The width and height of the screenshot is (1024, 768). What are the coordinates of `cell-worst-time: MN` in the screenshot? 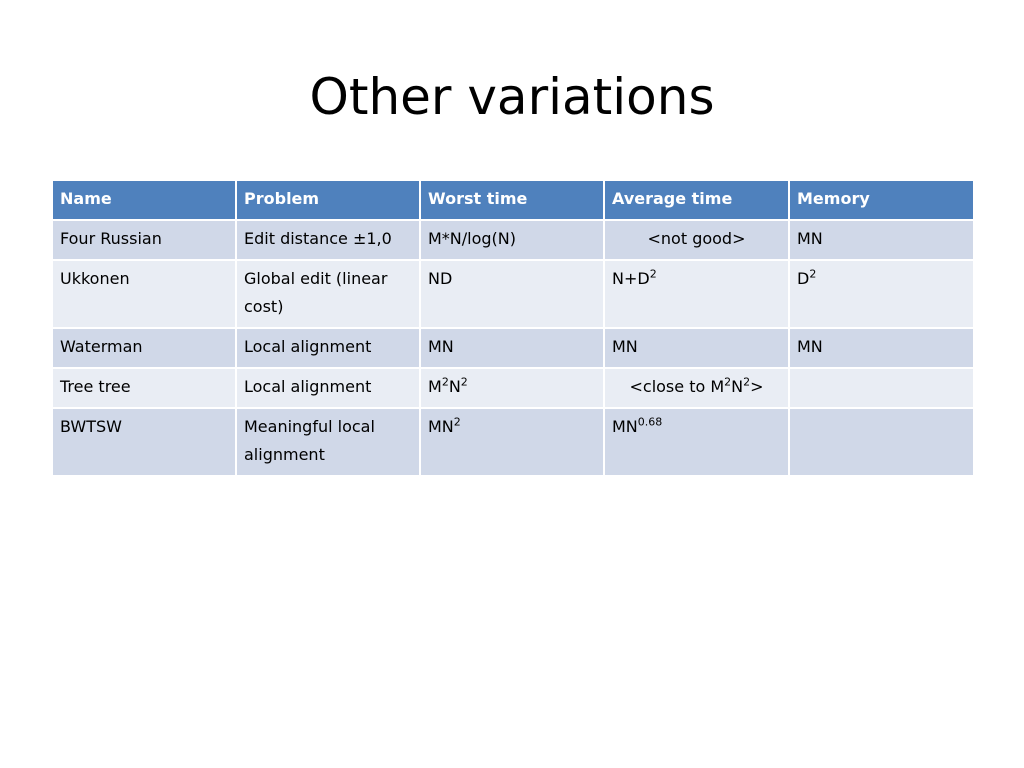 It's located at (512, 348).